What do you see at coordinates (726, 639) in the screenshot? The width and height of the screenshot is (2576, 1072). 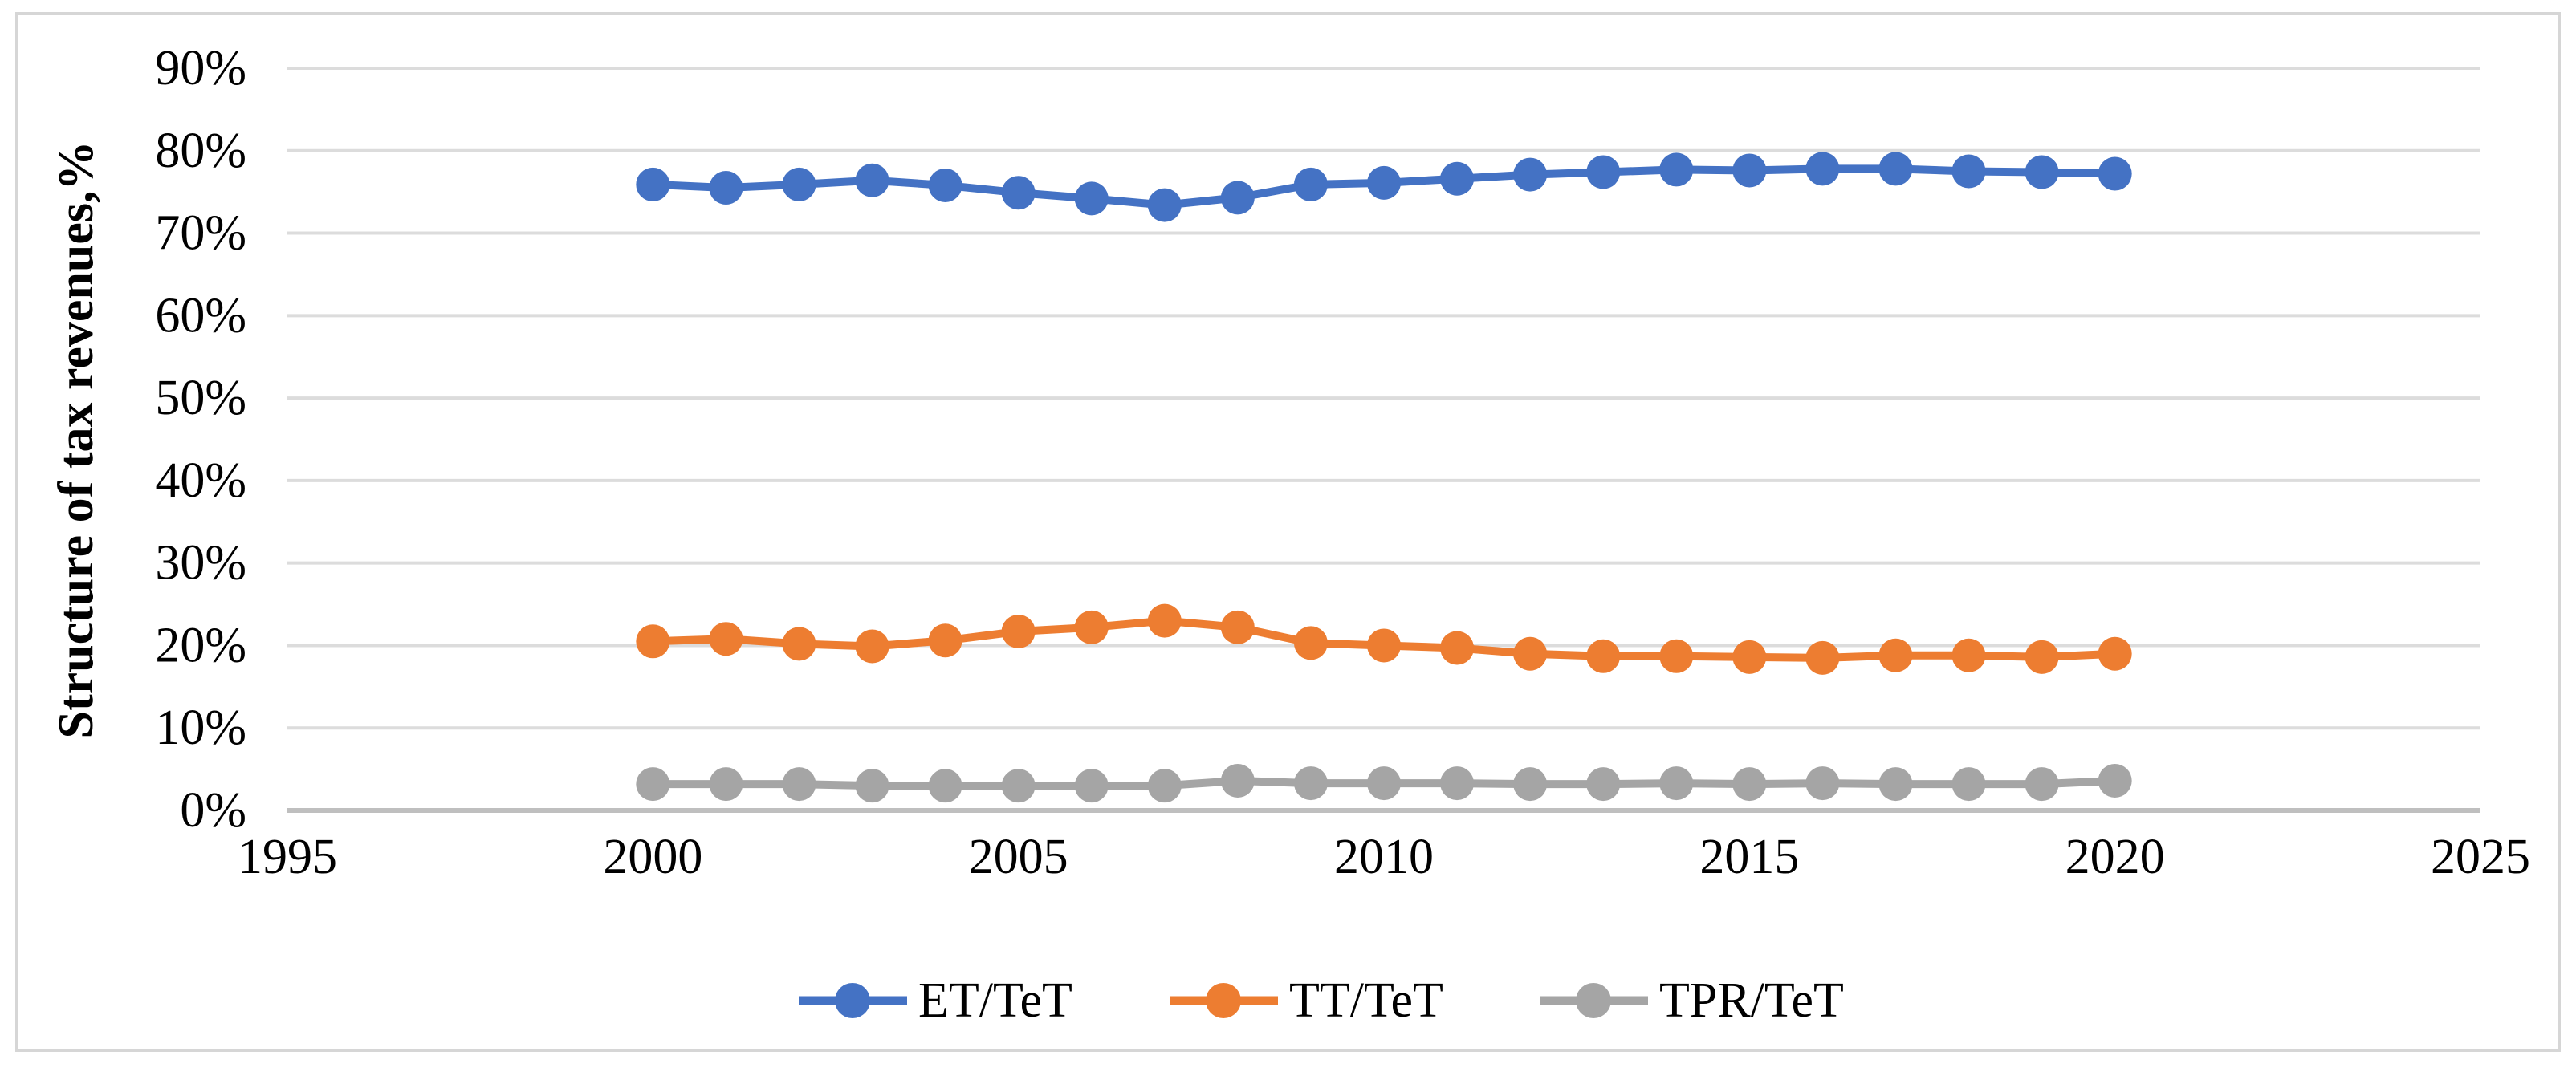 I see `data-point-TT/TeT-2001` at bounding box center [726, 639].